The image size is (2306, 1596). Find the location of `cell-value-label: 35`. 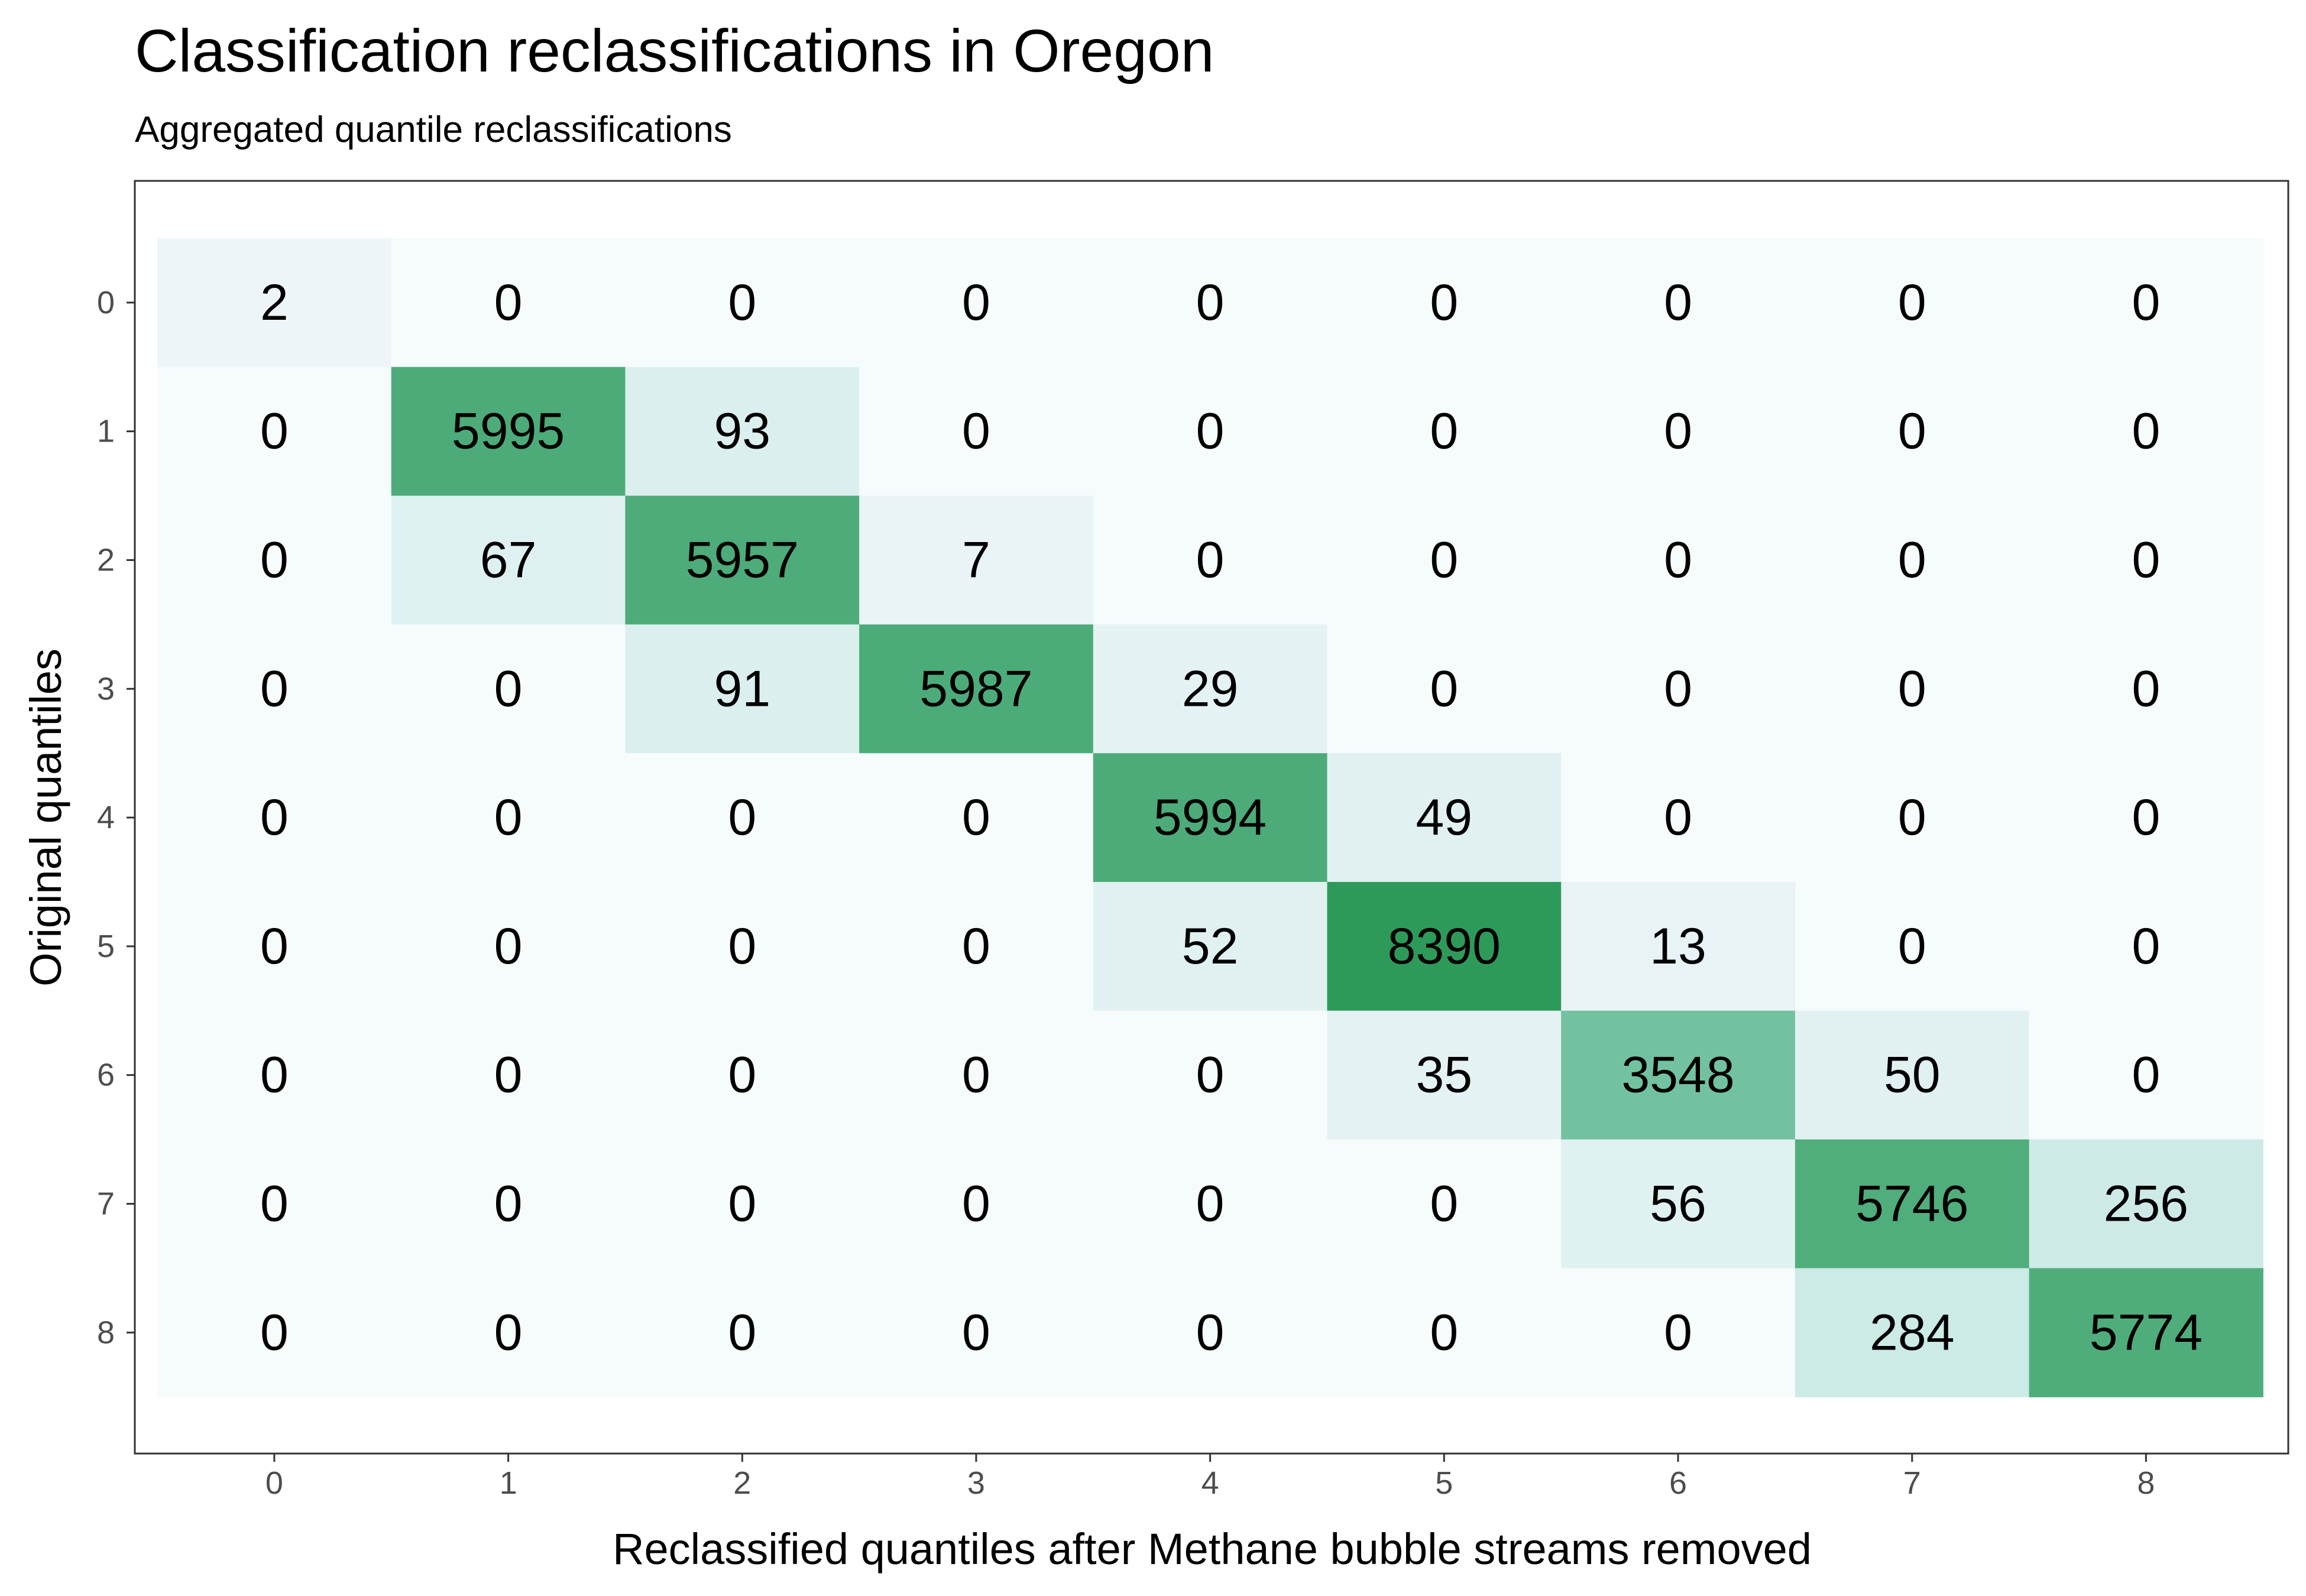

cell-value-label: 35 is located at coordinates (1444, 1075).